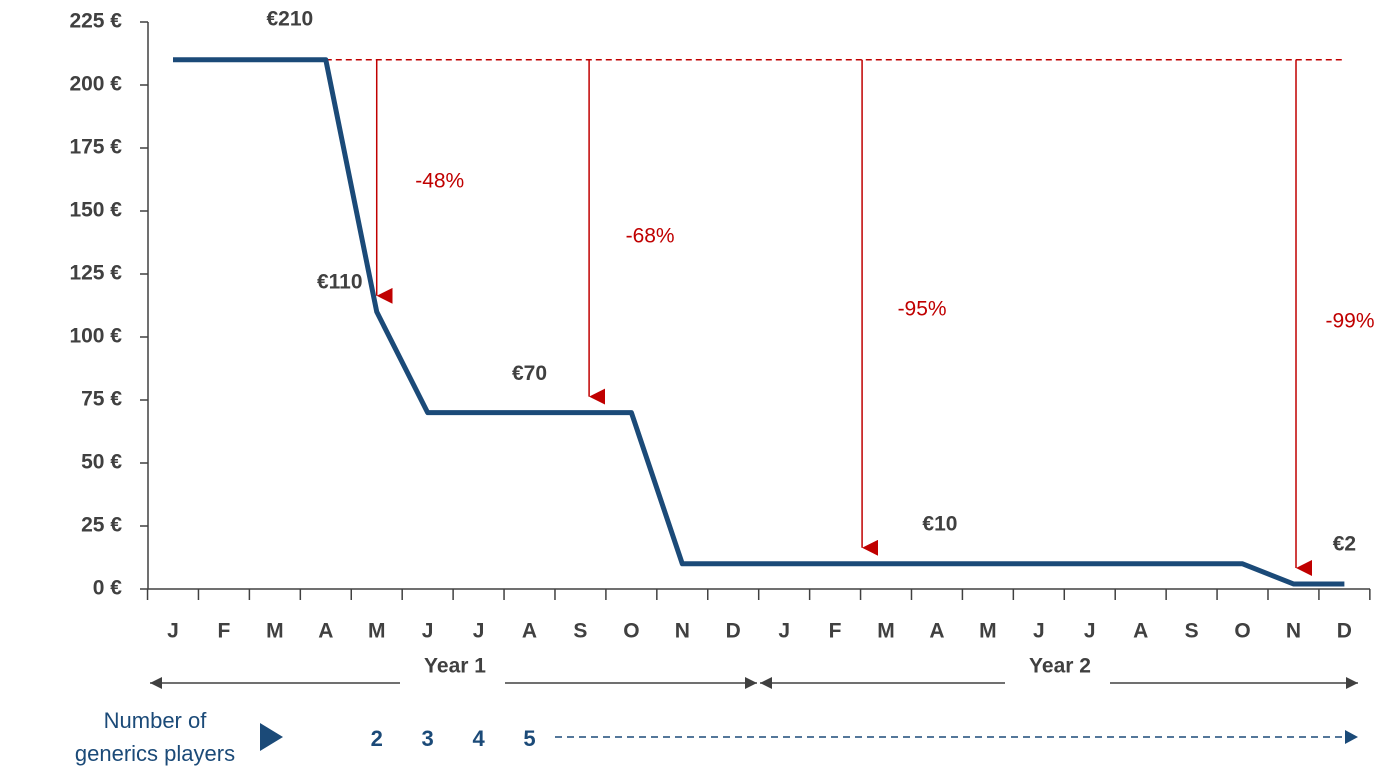 The image size is (1379, 771). What do you see at coordinates (939, 523) in the screenshot?
I see `value-label: €10` at bounding box center [939, 523].